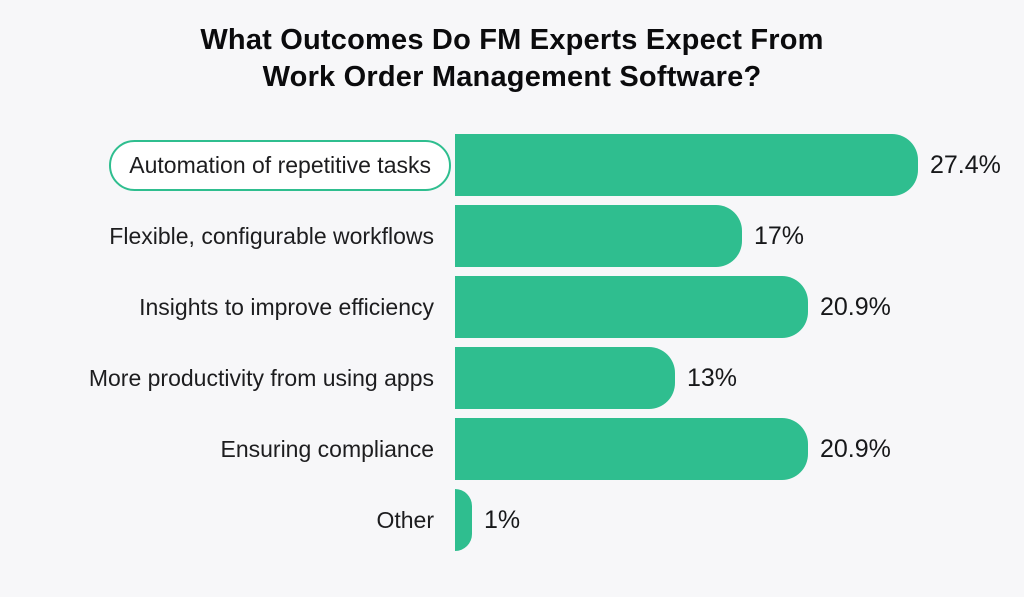  I want to click on bar-row: Flexible, configurable workflows 17%, so click(512, 236).